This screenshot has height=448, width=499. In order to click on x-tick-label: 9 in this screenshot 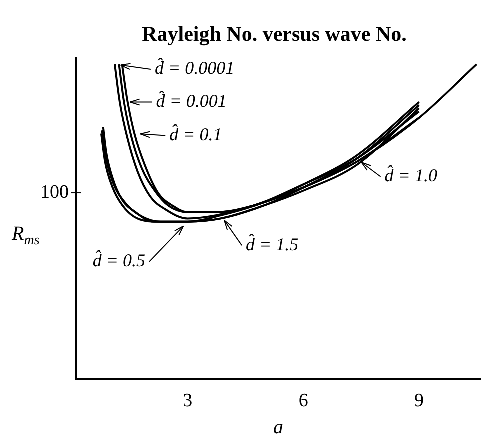, I will do `click(419, 401)`.